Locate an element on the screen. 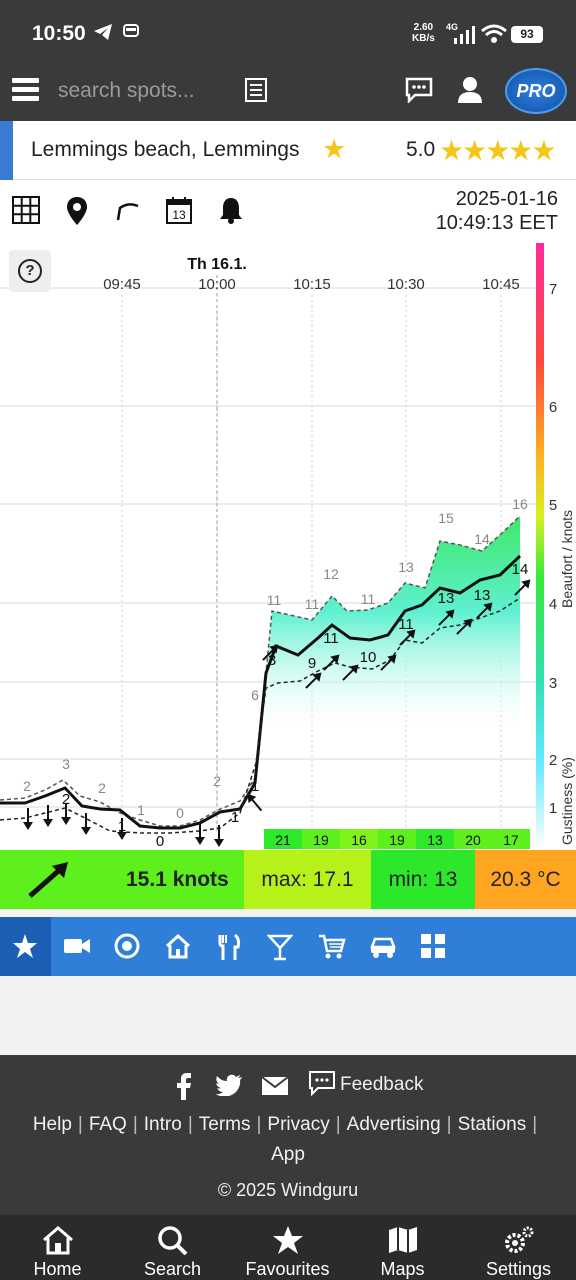 The height and width of the screenshot is (1280, 576). cart-icon is located at coordinates (332, 946).